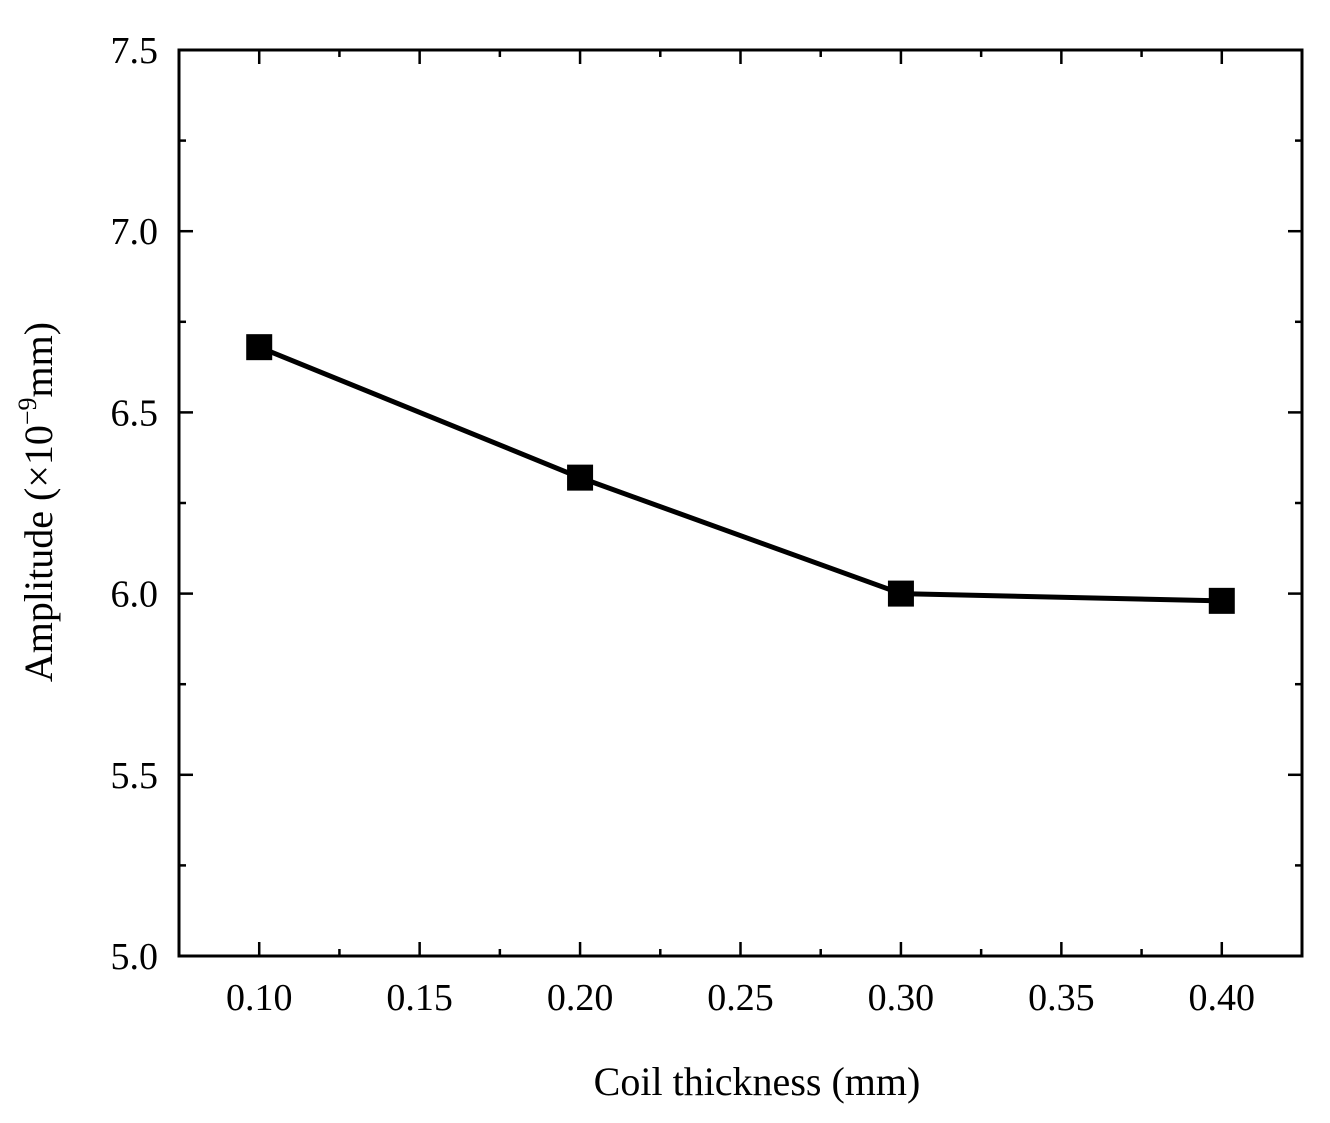 This screenshot has height=1123, width=1330. I want to click on y-tick-label: 5.0, so click(135, 957).